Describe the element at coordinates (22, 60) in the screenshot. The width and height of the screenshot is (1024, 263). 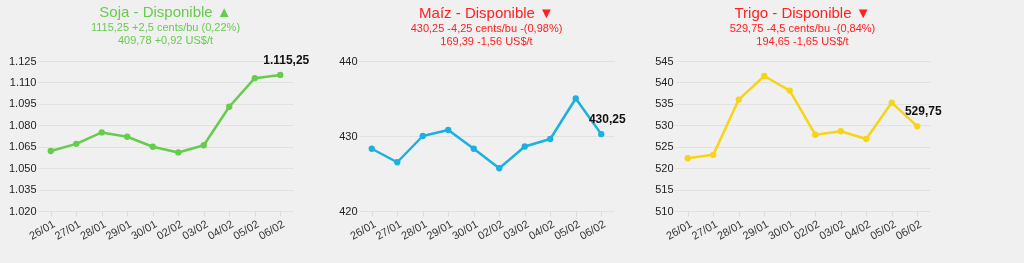
I see `y-tick-label: 1.125` at that location.